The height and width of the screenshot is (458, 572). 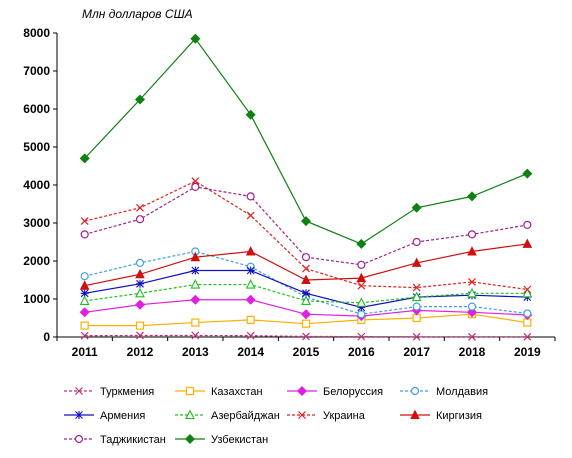 I want to click on legend-label: Украина, so click(x=344, y=416).